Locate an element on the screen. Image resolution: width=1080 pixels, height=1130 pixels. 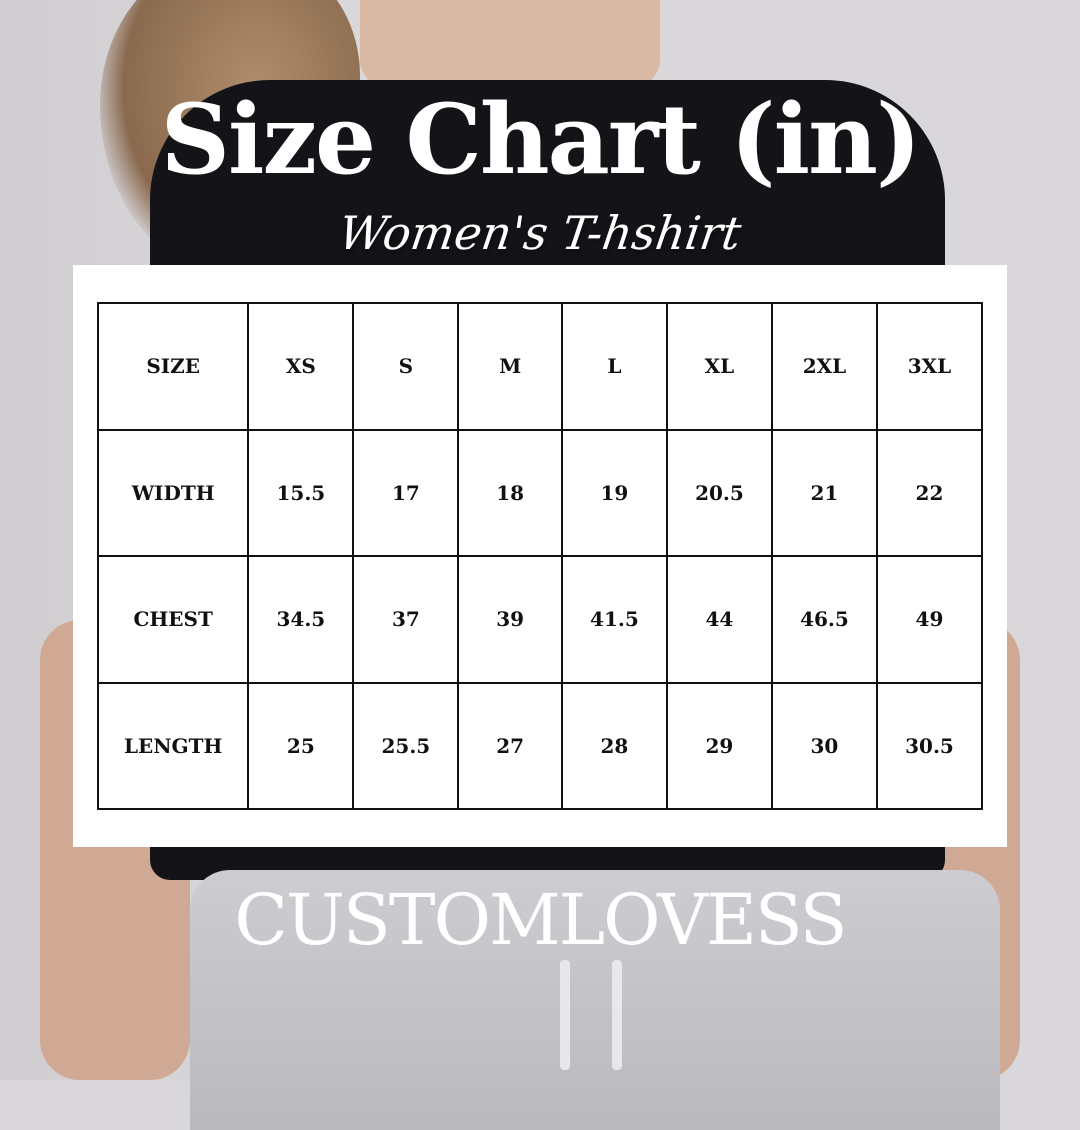
row-label: LENGTH is located at coordinates (173, 745).